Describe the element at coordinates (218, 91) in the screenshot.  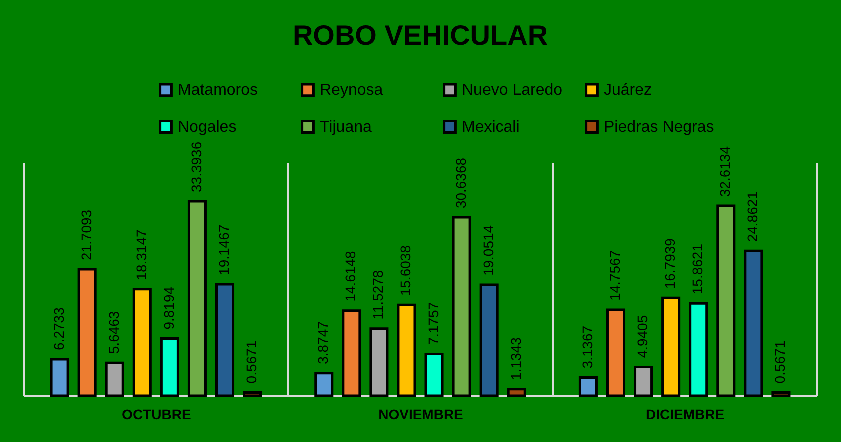
I see `legend-label: Matamoros` at that location.